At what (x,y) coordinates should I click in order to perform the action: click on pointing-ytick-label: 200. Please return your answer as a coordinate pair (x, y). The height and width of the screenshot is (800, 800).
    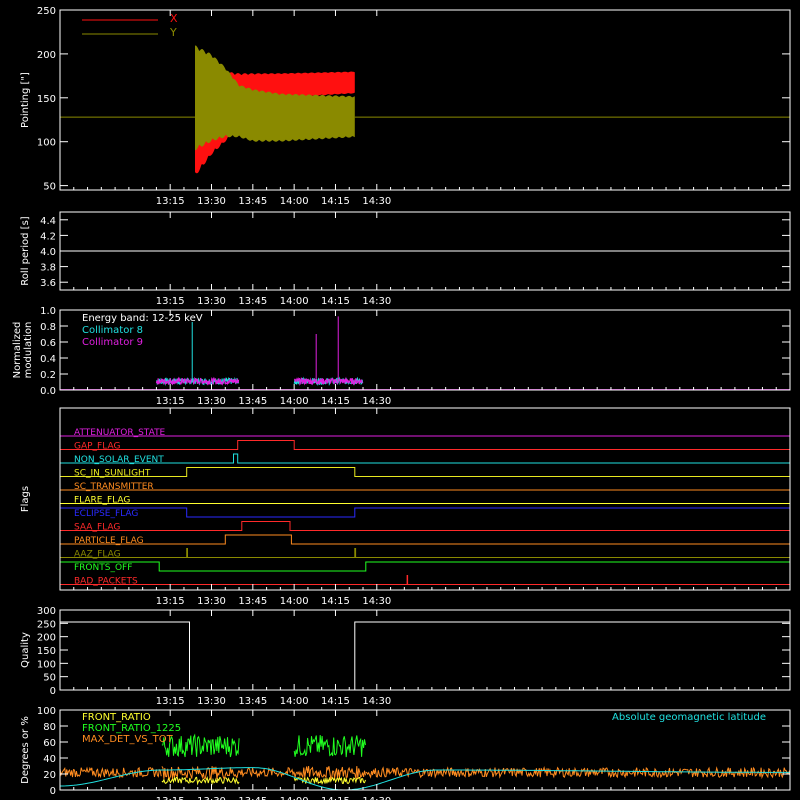
    Looking at the image, I should click on (46, 55).